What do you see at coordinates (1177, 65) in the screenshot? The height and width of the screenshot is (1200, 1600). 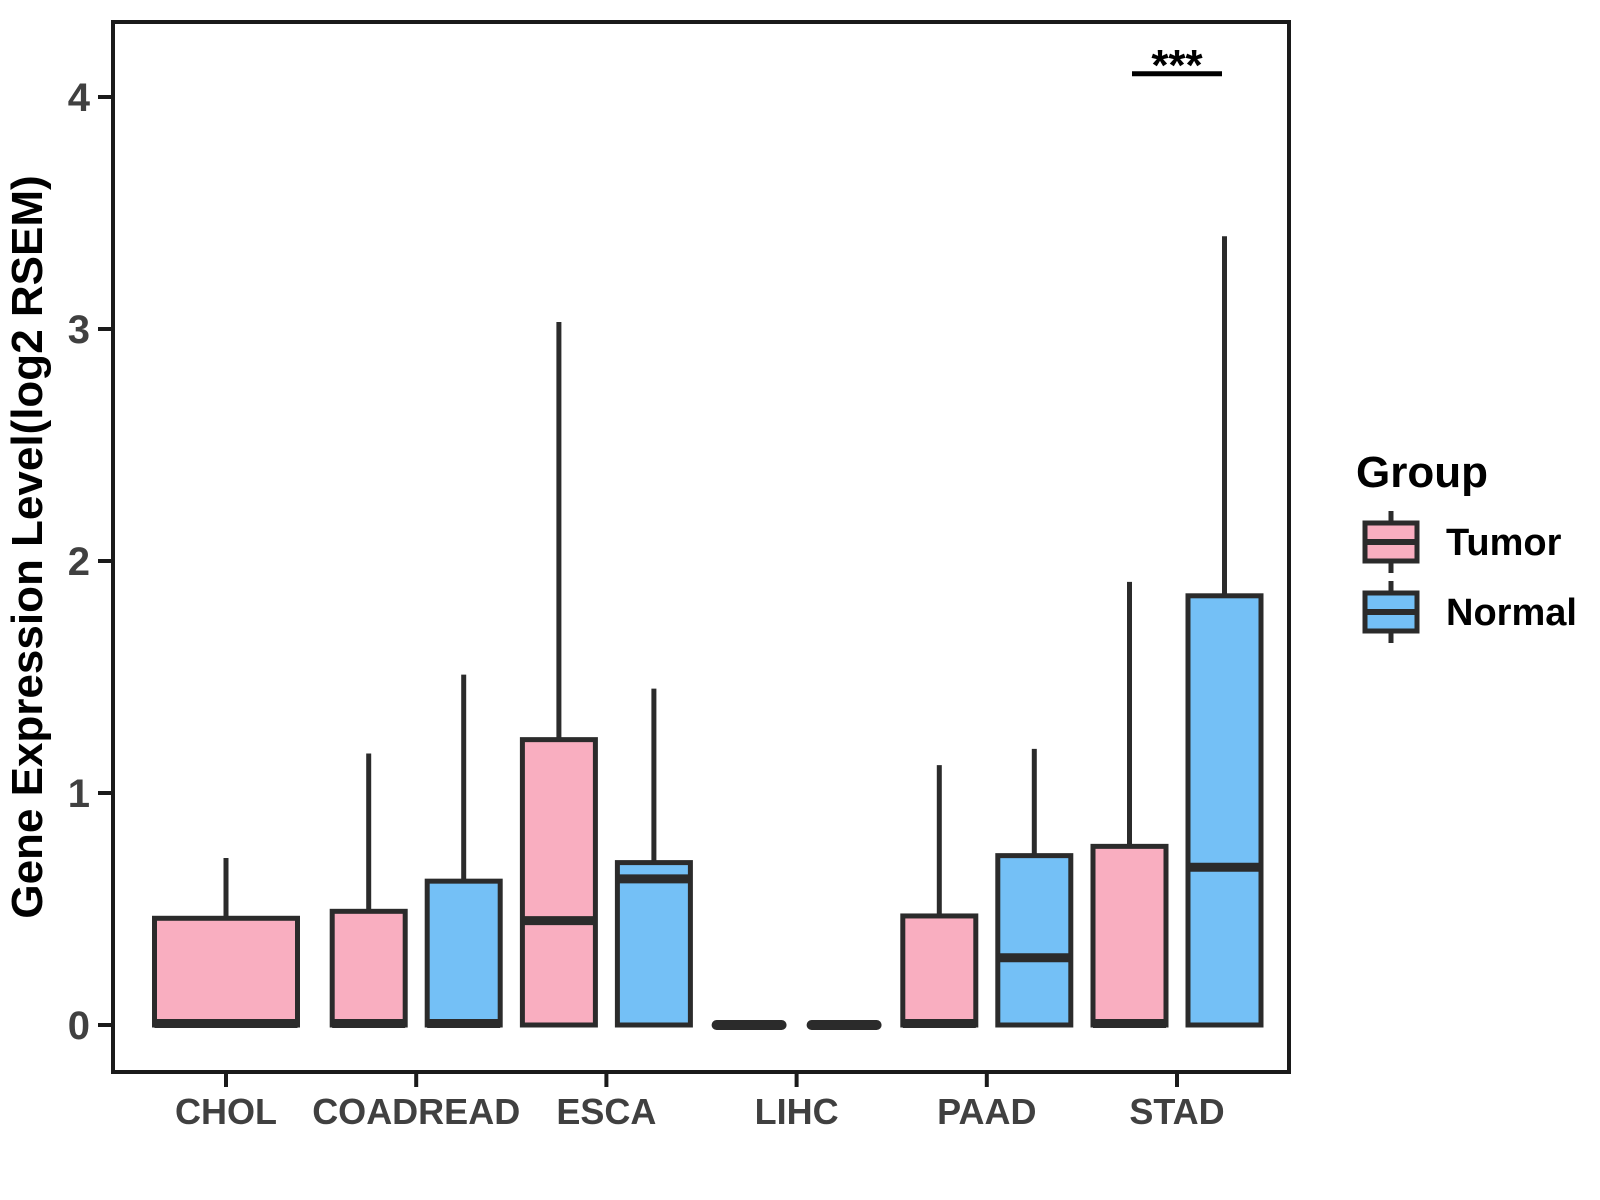 I see `significance-stars: ***` at bounding box center [1177, 65].